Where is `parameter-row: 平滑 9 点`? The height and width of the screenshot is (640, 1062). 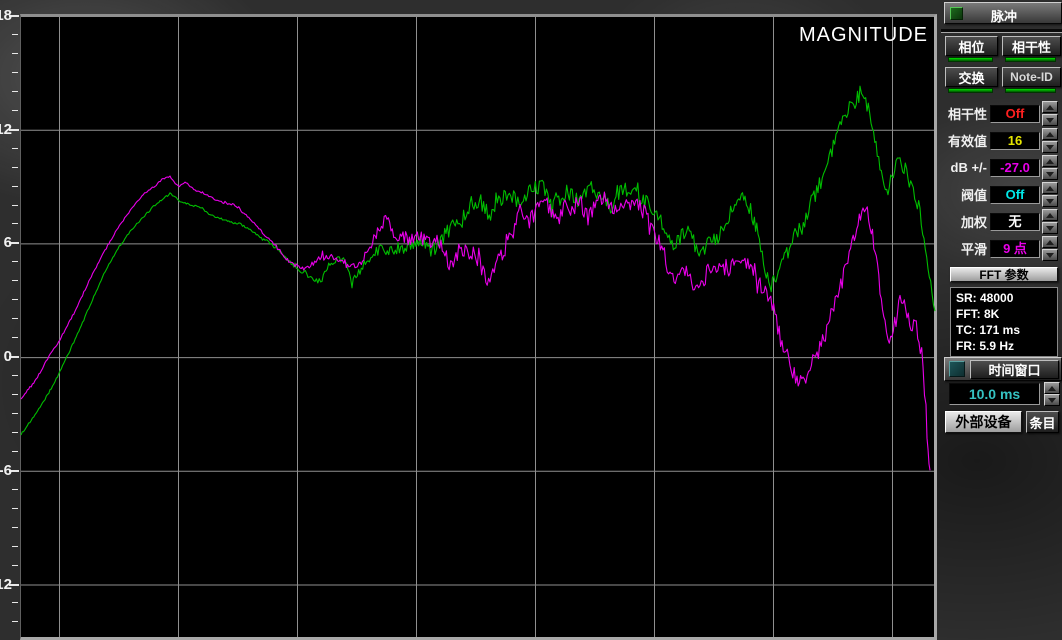
parameter-row: 平滑 9 点 is located at coordinates (998, 248).